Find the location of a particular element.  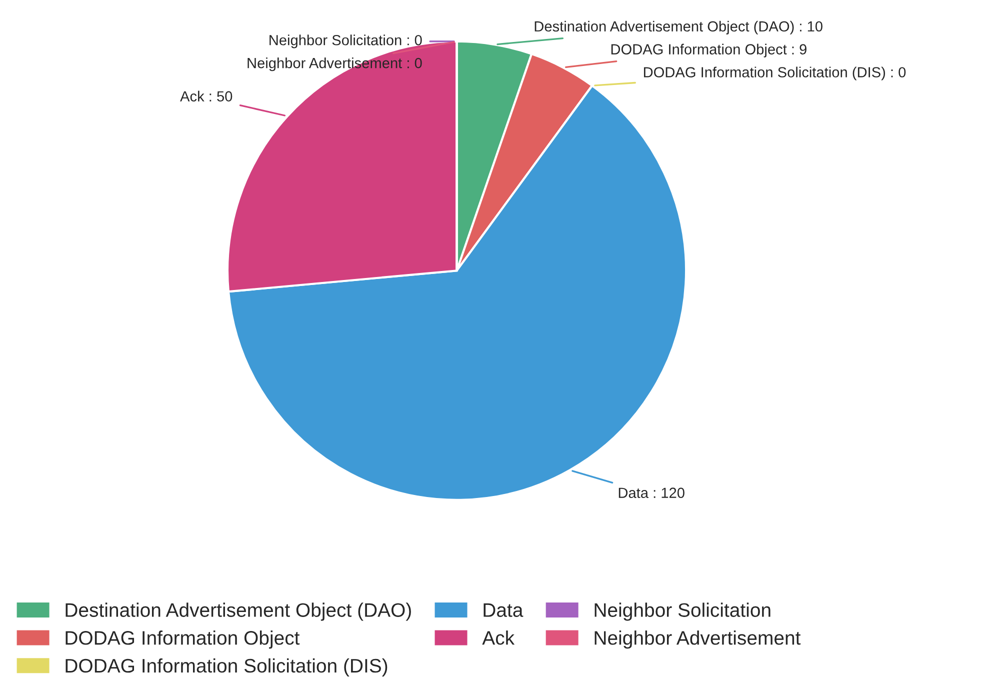

category-label: Ack : 50 is located at coordinates (206, 96).